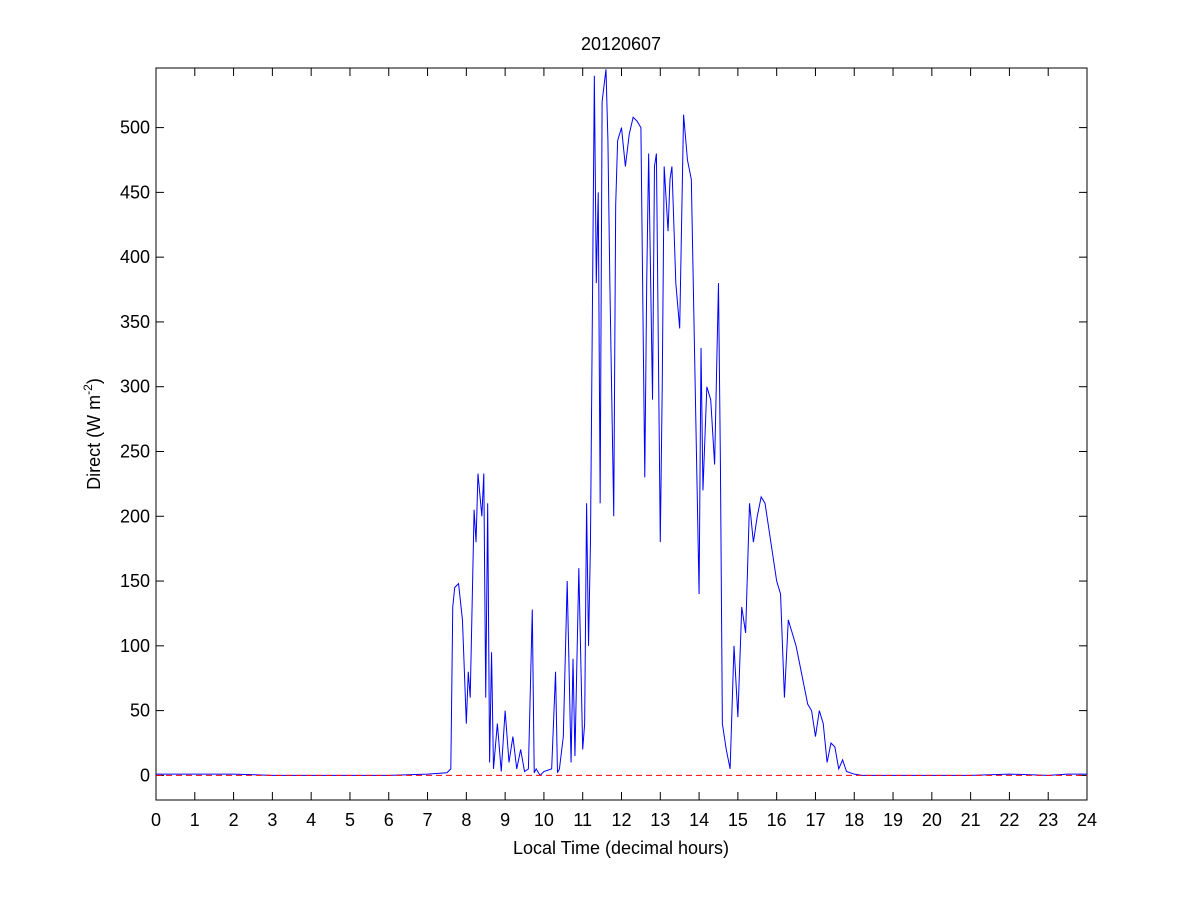 This screenshot has height=905, width=1201. What do you see at coordinates (350, 820) in the screenshot?
I see `x-tick-label: 5` at bounding box center [350, 820].